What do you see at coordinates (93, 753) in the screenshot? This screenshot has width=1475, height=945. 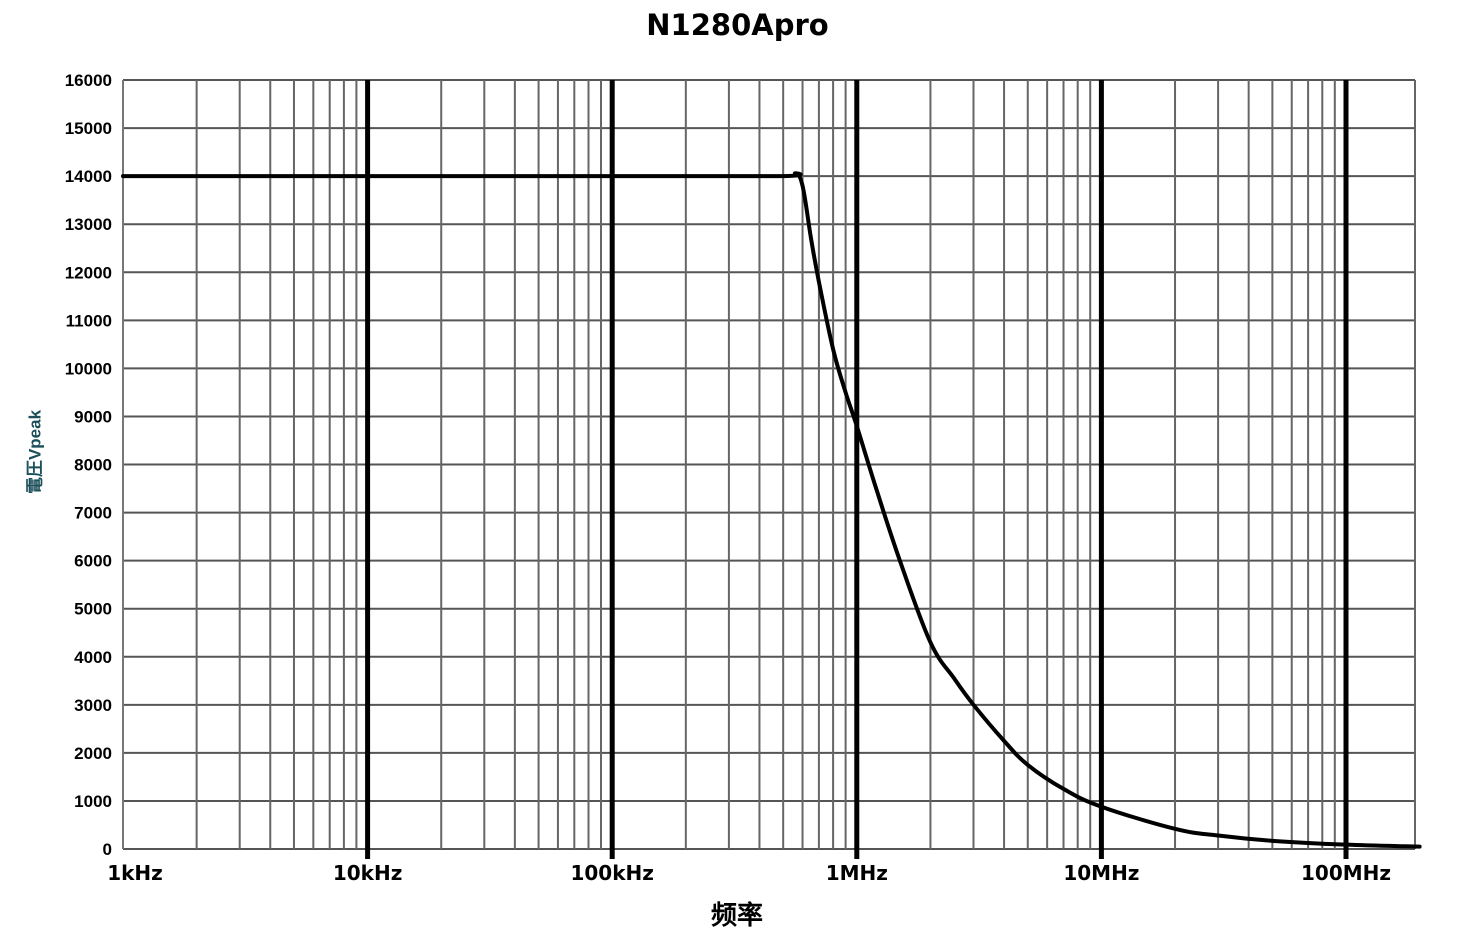 I see `y-tick-label: 2000` at bounding box center [93, 753].